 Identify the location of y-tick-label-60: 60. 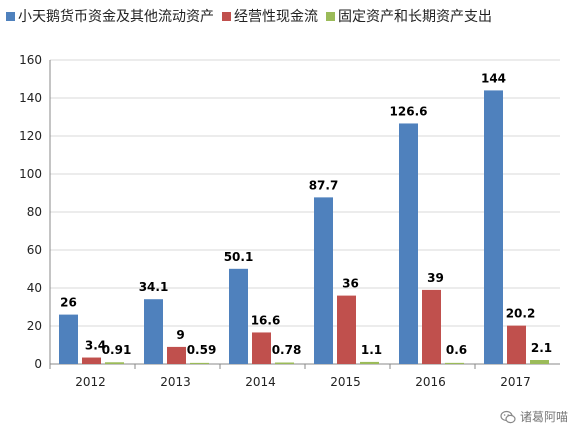
(34, 250).